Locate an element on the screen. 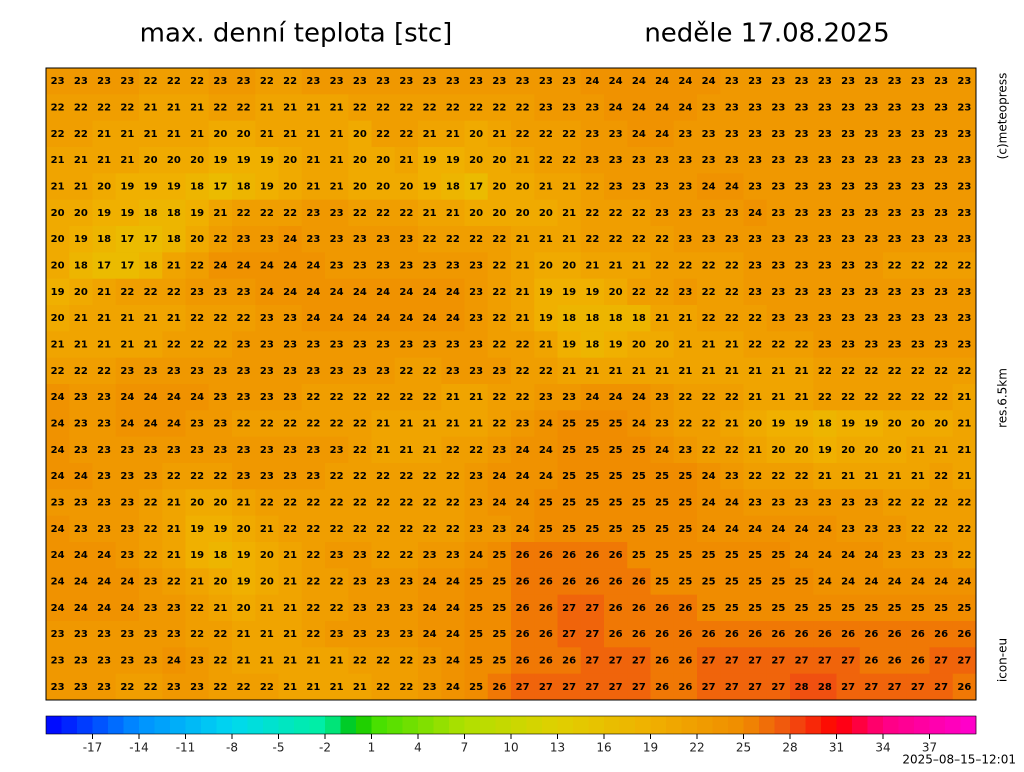 Image resolution: width=1024 pixels, height=772 pixels. colorbar-segment is located at coordinates (906, 725).